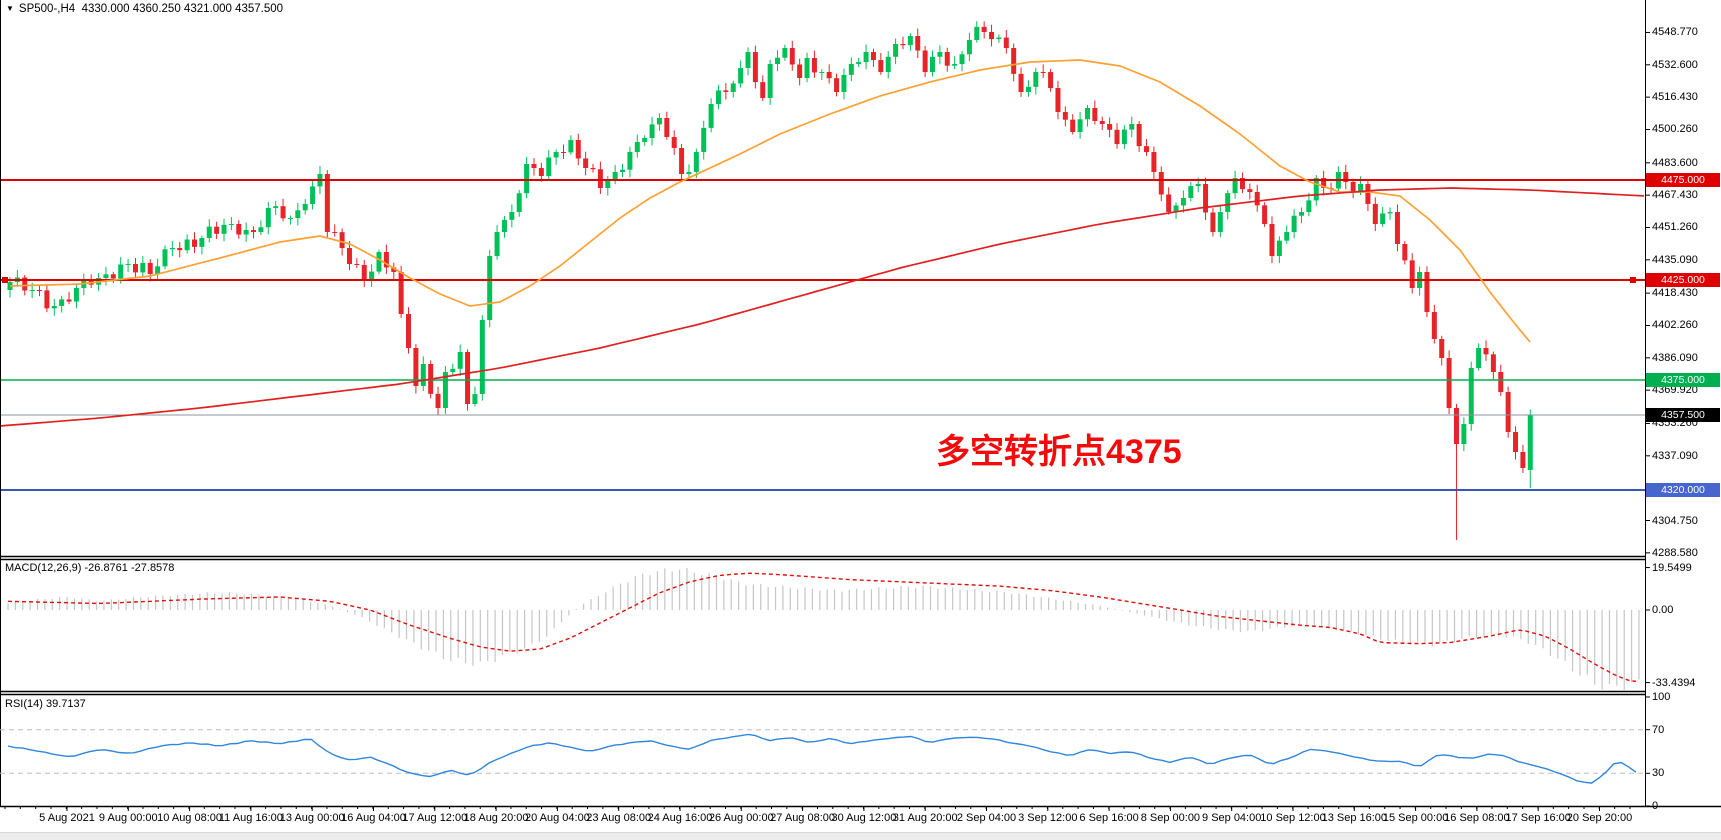 The image size is (1721, 840). What do you see at coordinates (1599, 818) in the screenshot?
I see `time-tick-label: 20 Sep 20:00` at bounding box center [1599, 818].